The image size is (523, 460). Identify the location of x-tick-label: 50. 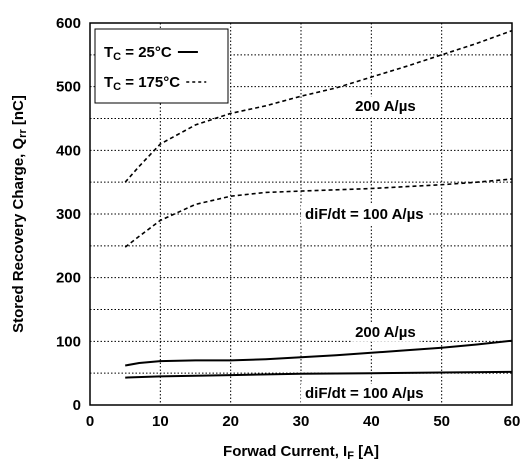
(441, 421).